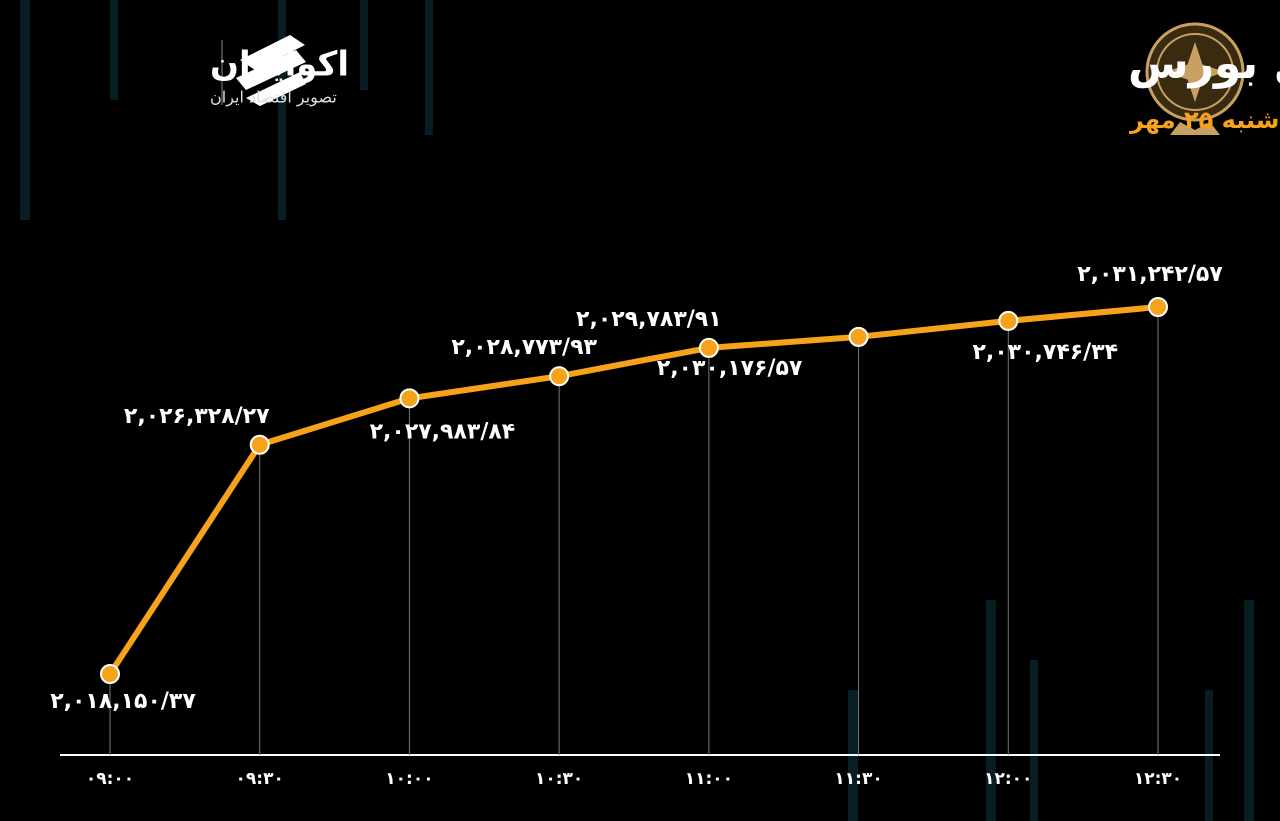 The height and width of the screenshot is (821, 1280). Describe the element at coordinates (1008, 779) in the screenshot. I see `x-tick-label: ۱۲:۰۰` at that location.